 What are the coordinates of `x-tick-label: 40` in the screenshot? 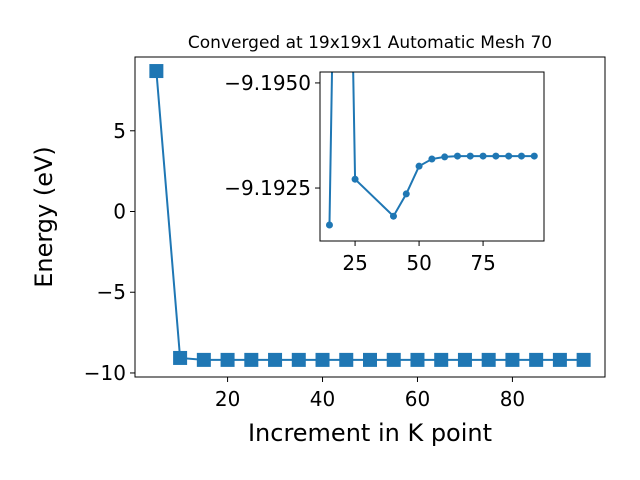 It's located at (322, 399).